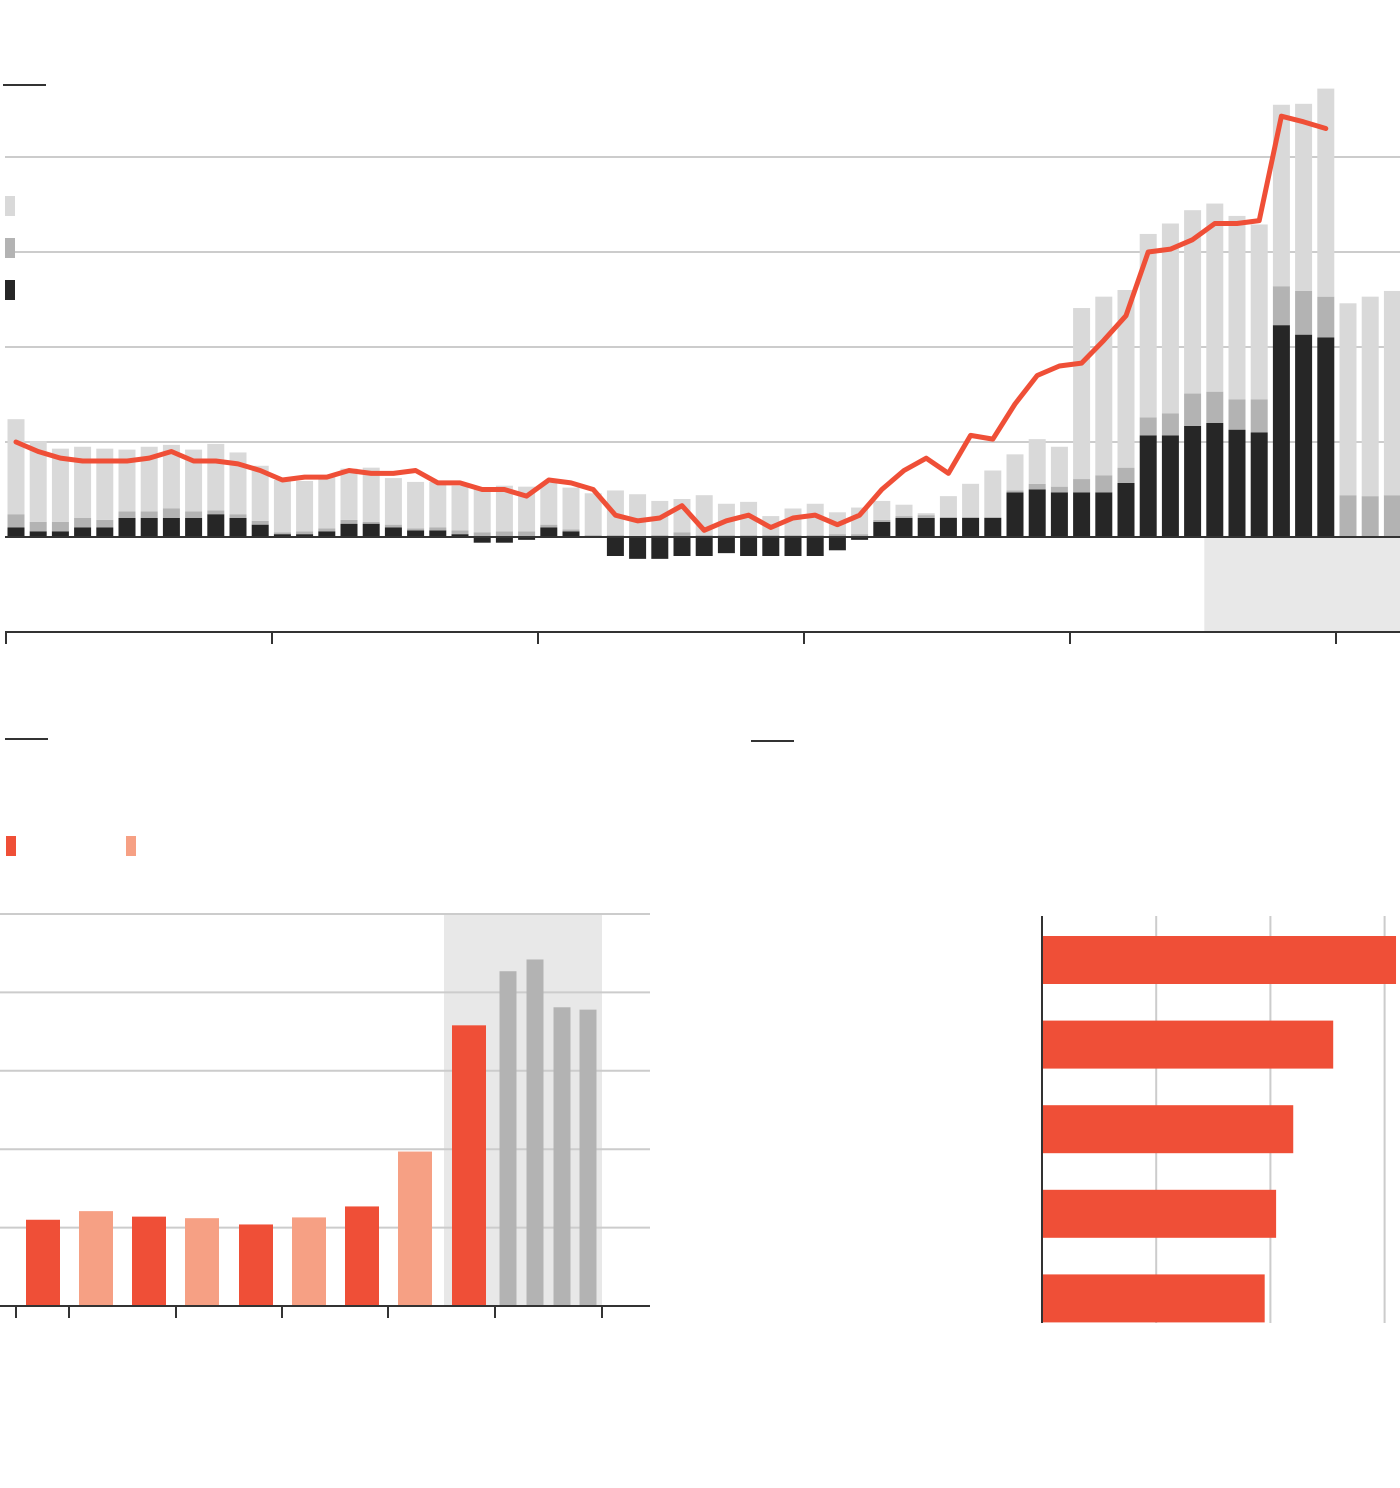 The height and width of the screenshot is (1488, 1400). I want to click on legend-swatch-b, so click(131, 846).